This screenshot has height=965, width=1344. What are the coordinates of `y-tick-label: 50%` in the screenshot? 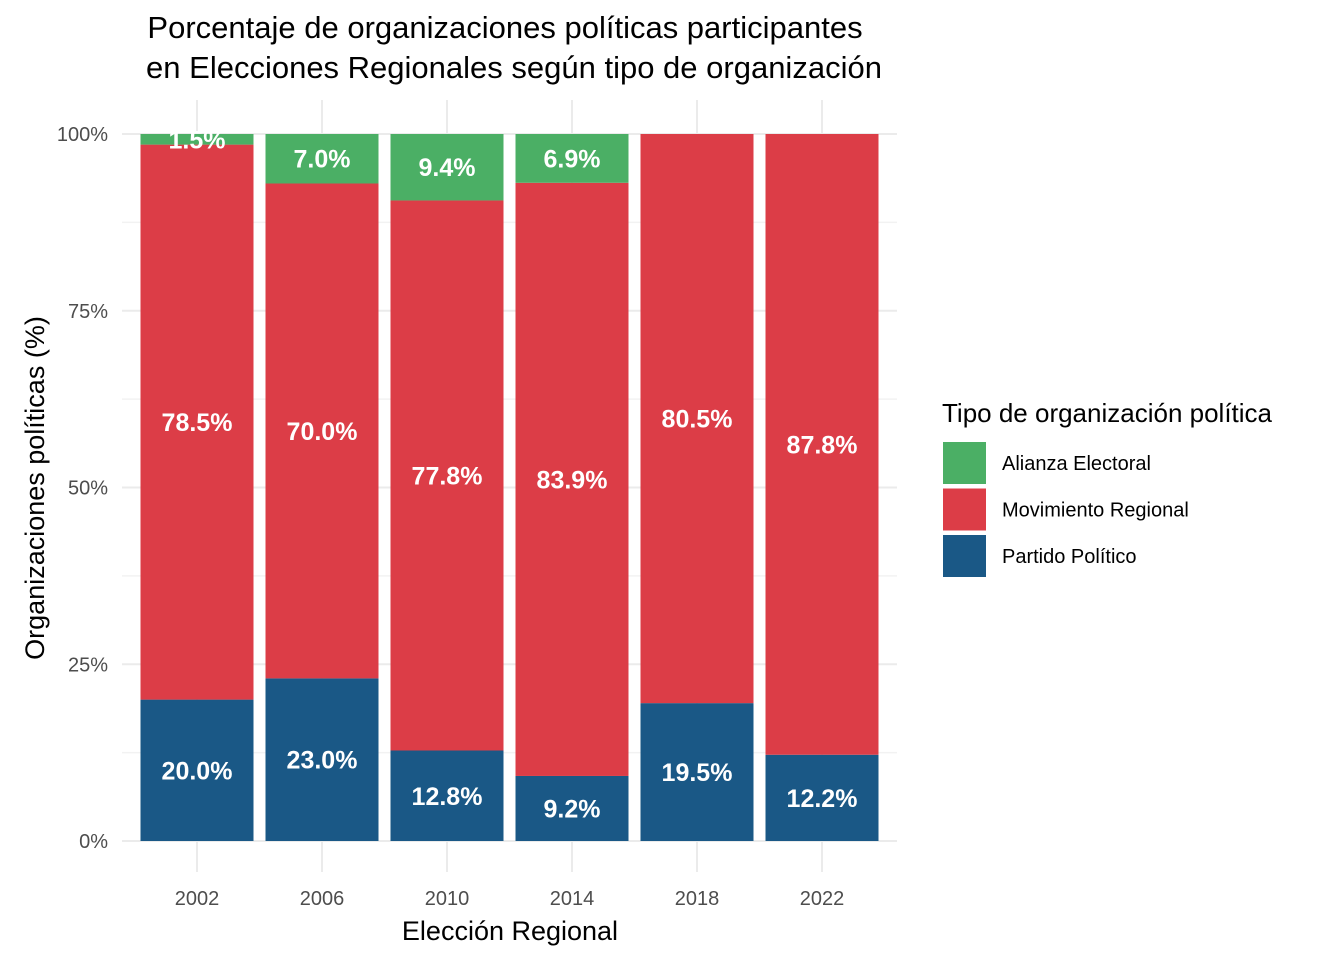 It's located at (88, 489).